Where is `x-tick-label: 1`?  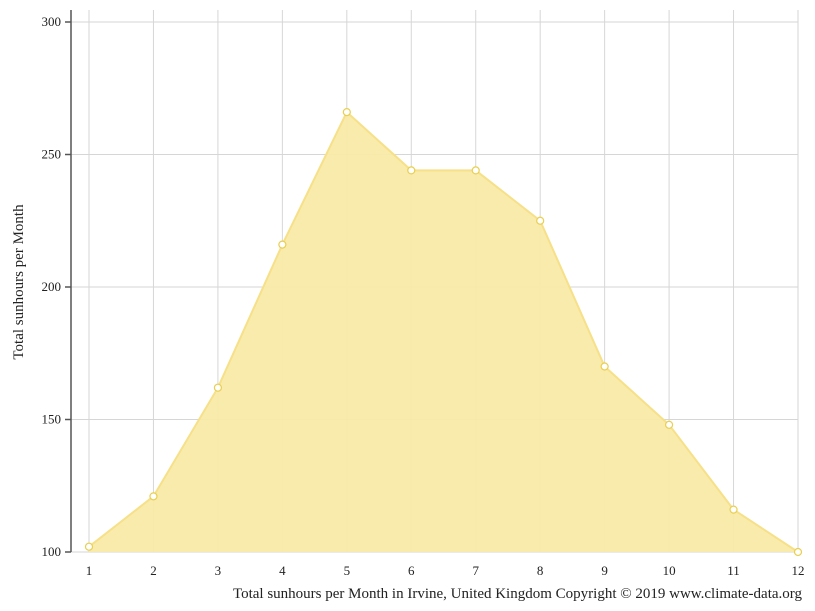
x-tick-label: 1 is located at coordinates (89, 570).